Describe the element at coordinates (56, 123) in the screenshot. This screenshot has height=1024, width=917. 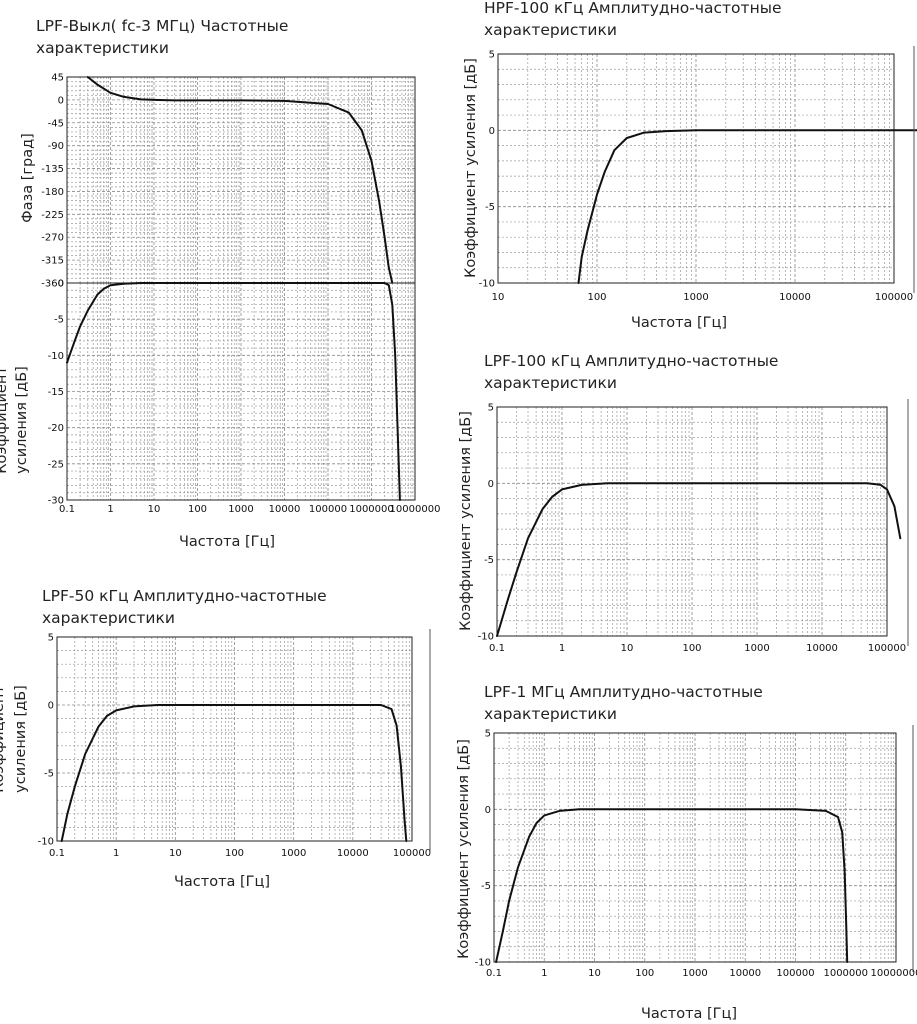
I see `y-tick-label: -45` at that location.